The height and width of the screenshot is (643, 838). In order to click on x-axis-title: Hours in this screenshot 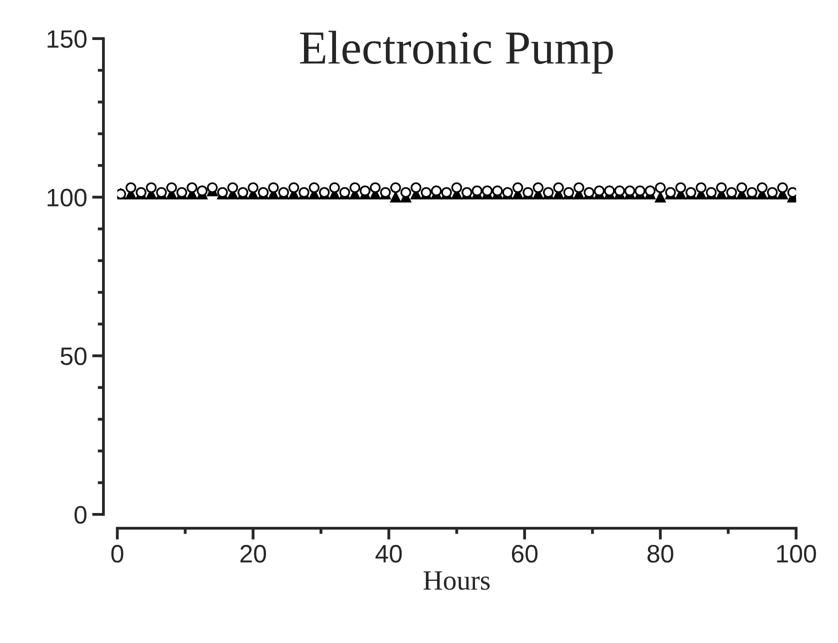, I will do `click(457, 580)`.